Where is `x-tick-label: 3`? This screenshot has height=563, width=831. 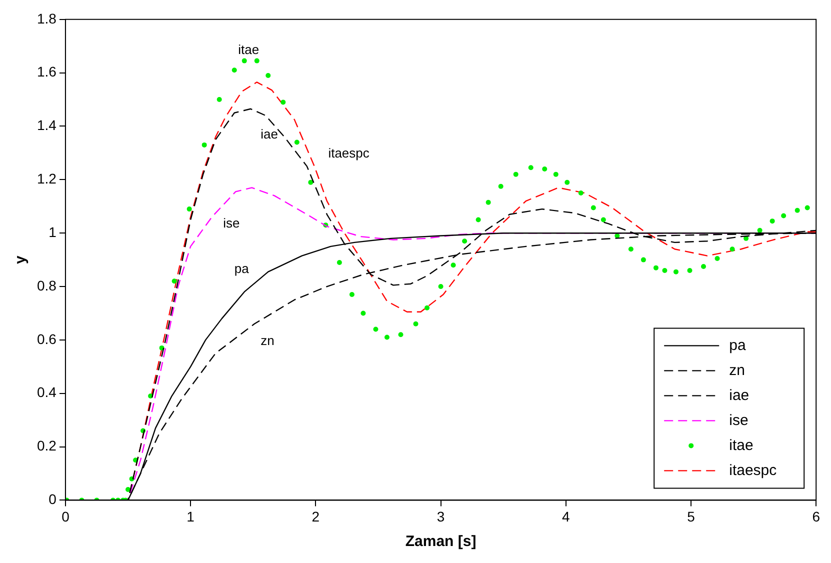
x-tick-label: 3 is located at coordinates (440, 516).